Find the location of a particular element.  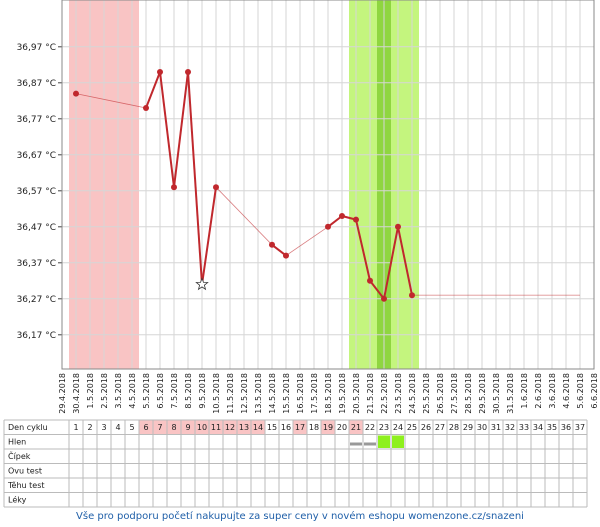

x-tick-label: 27.5.2018 is located at coordinates (454, 393).